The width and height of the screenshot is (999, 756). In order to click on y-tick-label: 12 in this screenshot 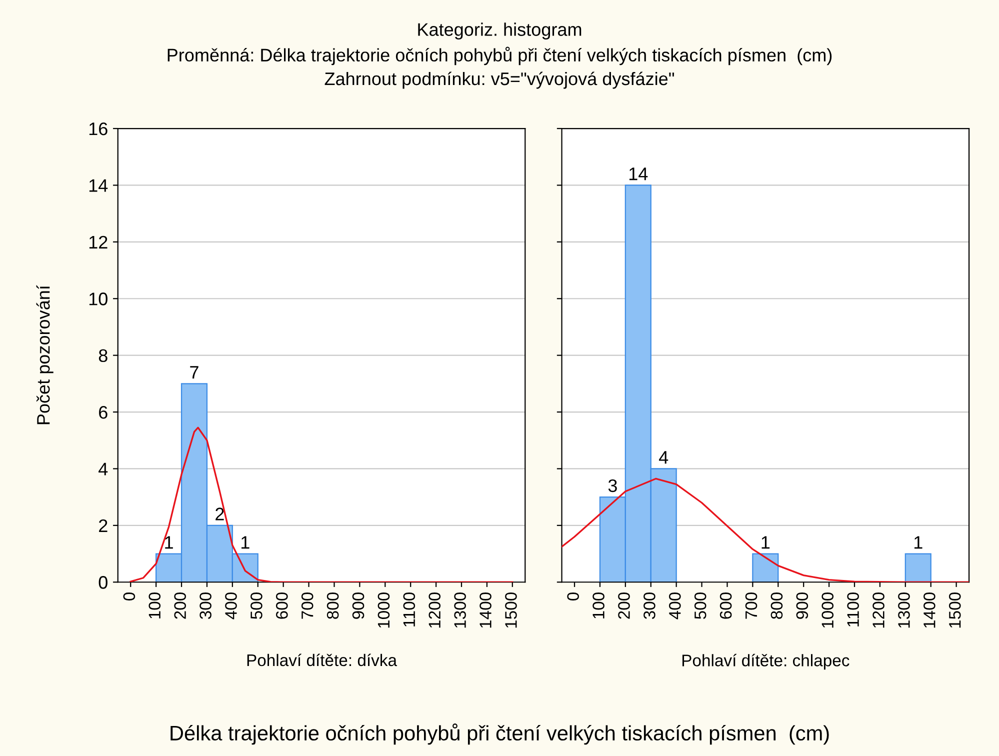, I will do `click(98, 242)`.